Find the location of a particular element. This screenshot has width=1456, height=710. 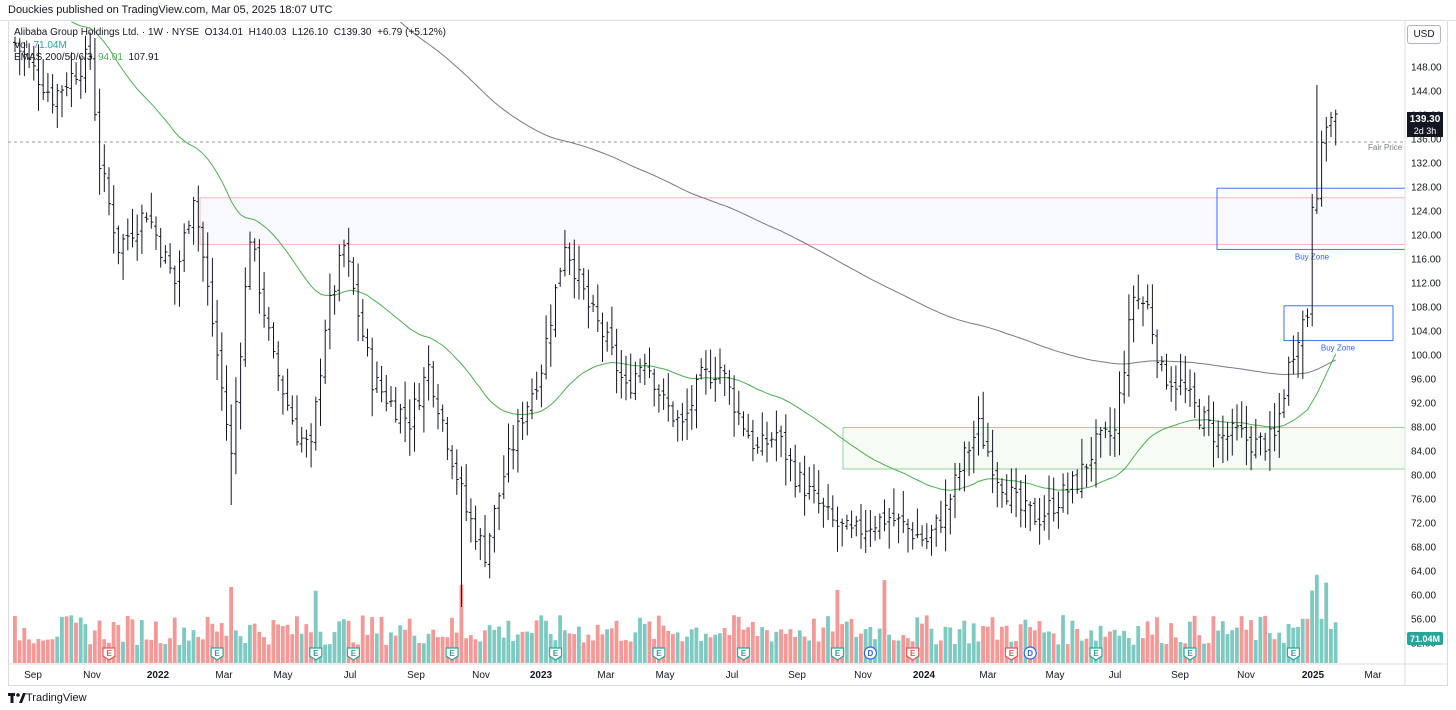

volume-badge-label: 71.04M is located at coordinates (1425, 639).